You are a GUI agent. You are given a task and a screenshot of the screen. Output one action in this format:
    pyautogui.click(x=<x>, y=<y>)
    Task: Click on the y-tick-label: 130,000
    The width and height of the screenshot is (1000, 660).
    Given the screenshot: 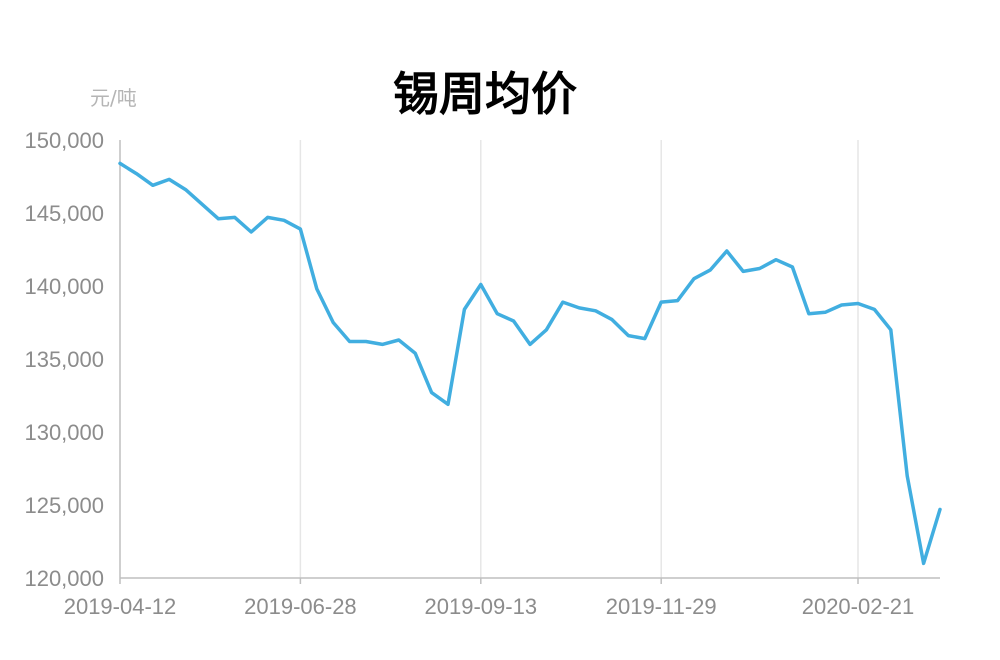 What is the action you would take?
    pyautogui.click(x=64, y=432)
    